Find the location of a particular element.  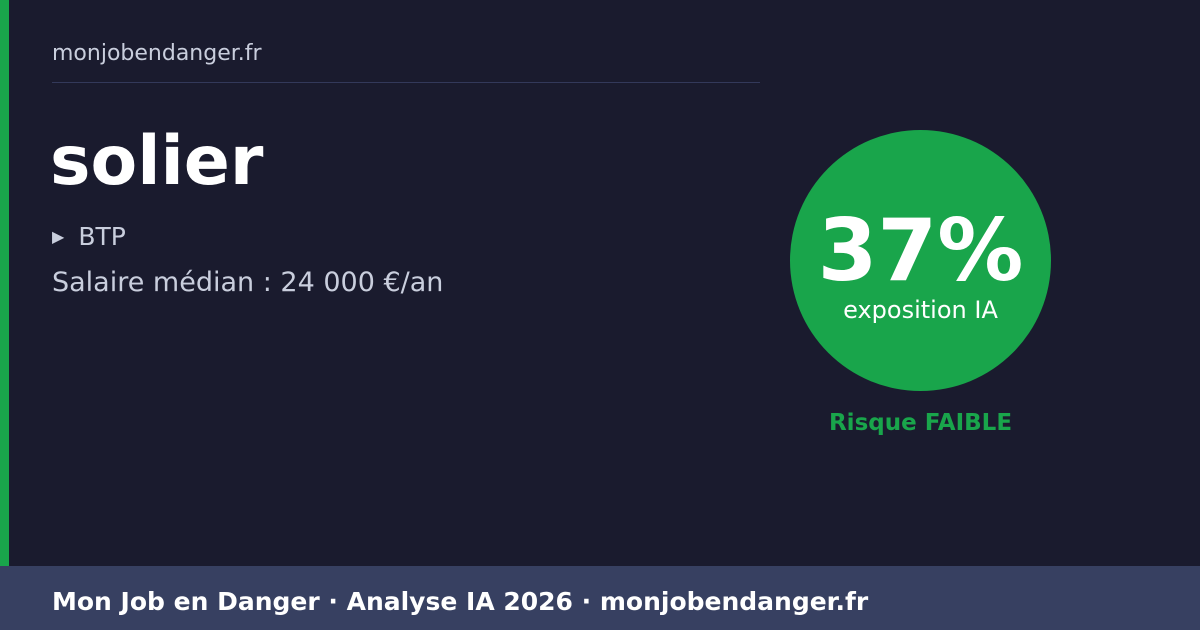

risk-level: Risque FAIBLE is located at coordinates (920, 423).